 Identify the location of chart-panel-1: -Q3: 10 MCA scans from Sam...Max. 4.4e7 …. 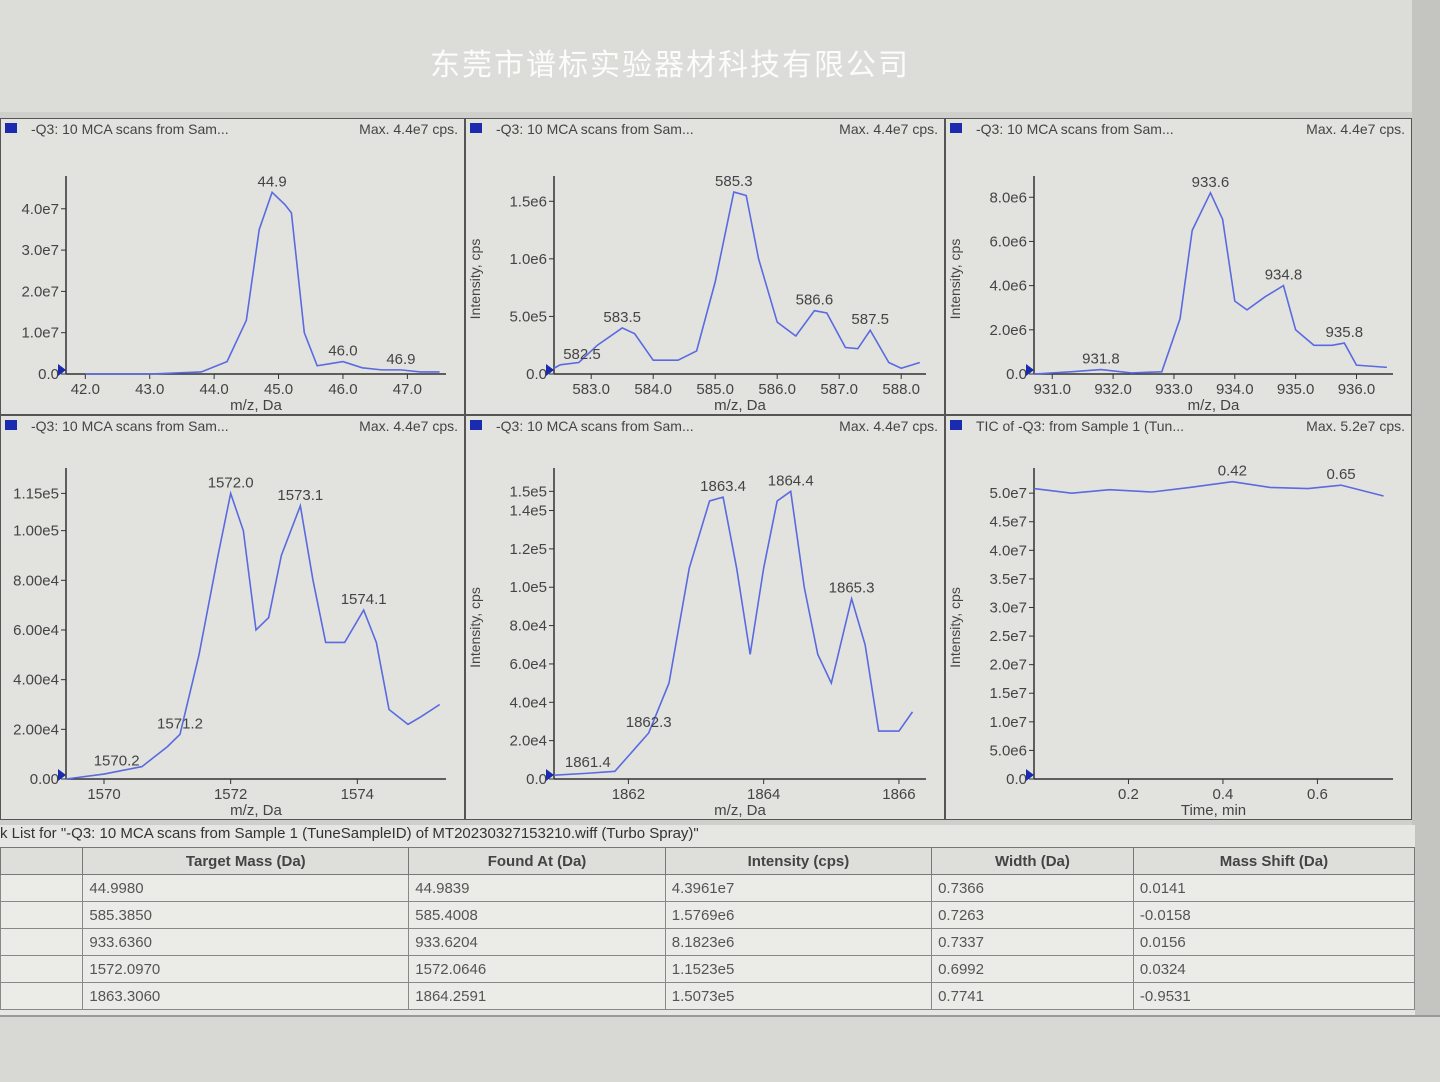
(232, 266).